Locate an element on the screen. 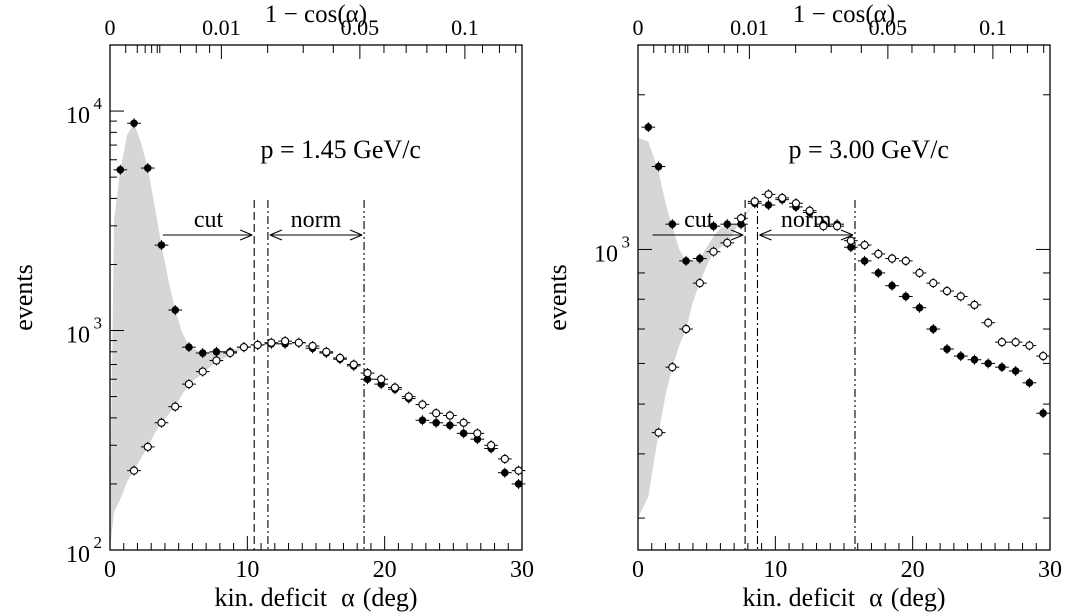 This screenshot has width=1067, height=615. top-axis-title: 1 − cos(α) is located at coordinates (844, 14).